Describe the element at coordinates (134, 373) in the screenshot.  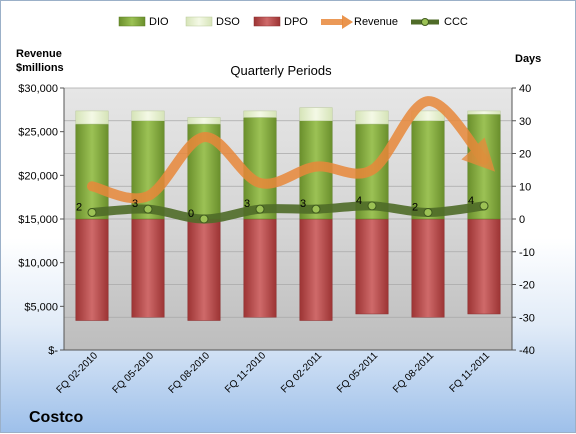
I see `x-axis-category-label: FQ 05-2010` at that location.